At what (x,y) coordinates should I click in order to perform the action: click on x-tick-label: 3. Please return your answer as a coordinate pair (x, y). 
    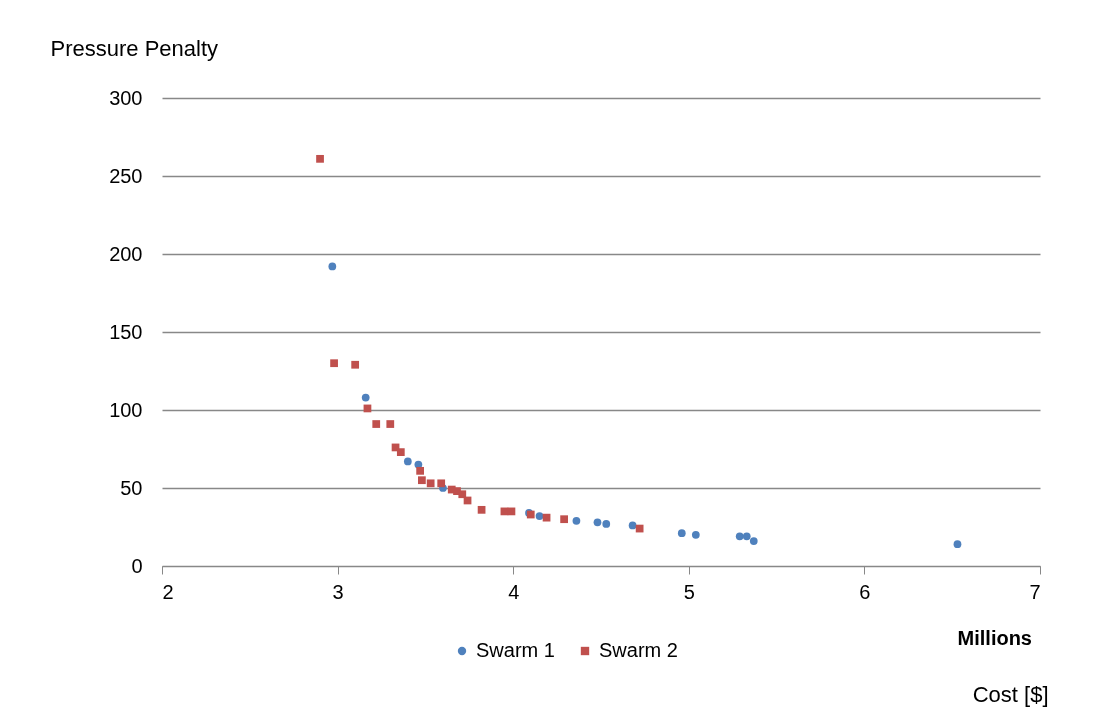
    Looking at the image, I should click on (338, 591).